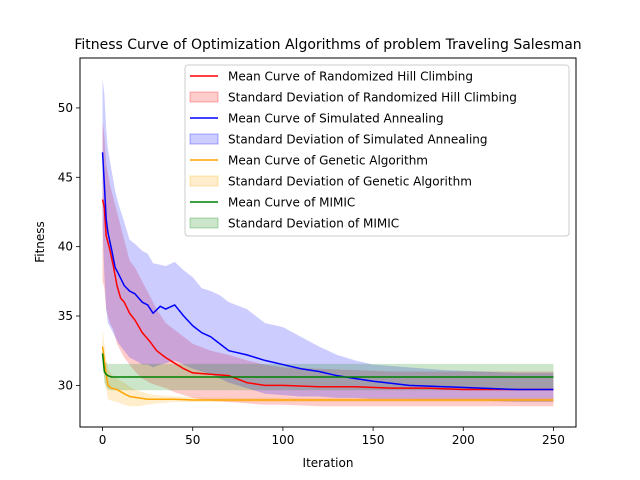 This screenshot has height=480, width=640. Describe the element at coordinates (313, 224) in the screenshot. I see `legend-label-std-mimic: Standard Deviation of MIMIC` at that location.